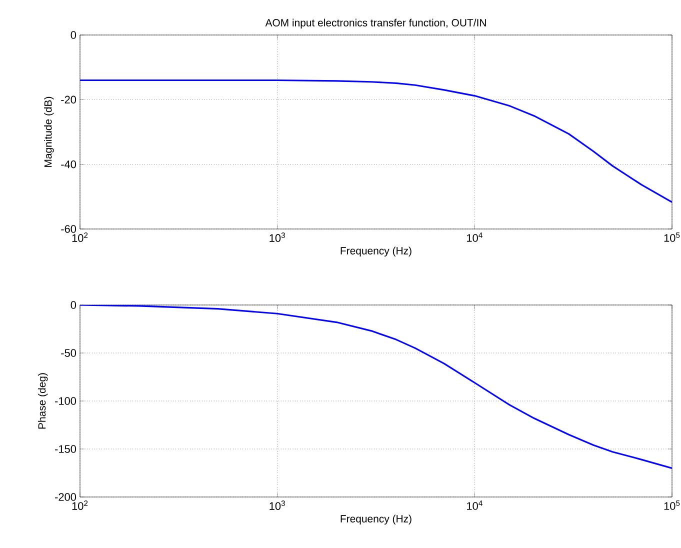 The image size is (681, 548). Describe the element at coordinates (68, 164) in the screenshot. I see `y-tick-label: -40` at that location.